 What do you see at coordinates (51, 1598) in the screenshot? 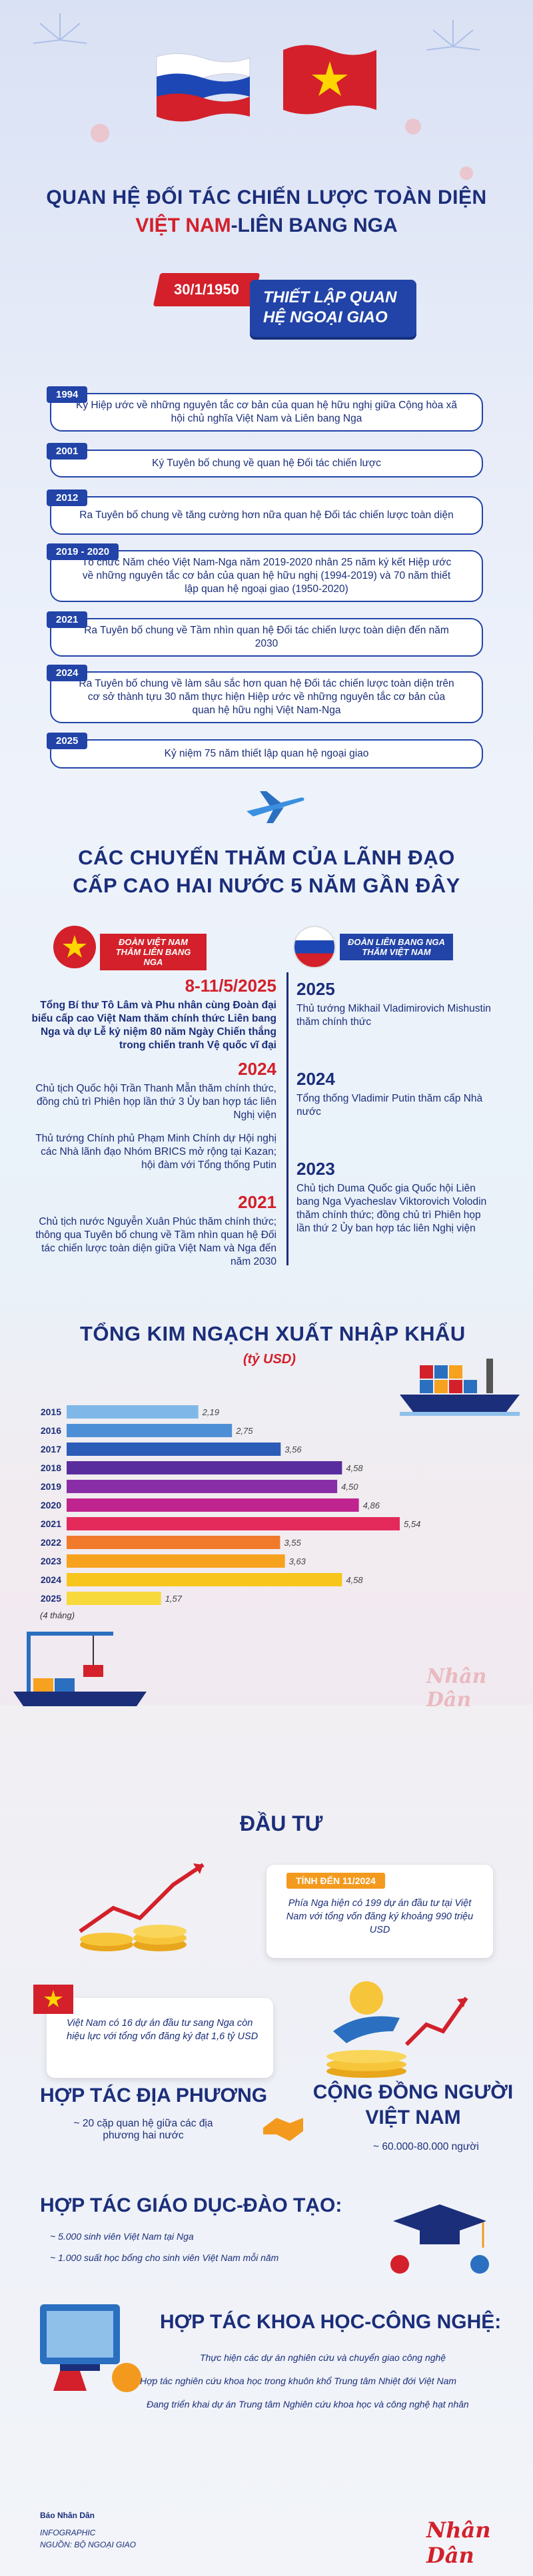
I see `bar-category-label: 2025` at bounding box center [51, 1598].